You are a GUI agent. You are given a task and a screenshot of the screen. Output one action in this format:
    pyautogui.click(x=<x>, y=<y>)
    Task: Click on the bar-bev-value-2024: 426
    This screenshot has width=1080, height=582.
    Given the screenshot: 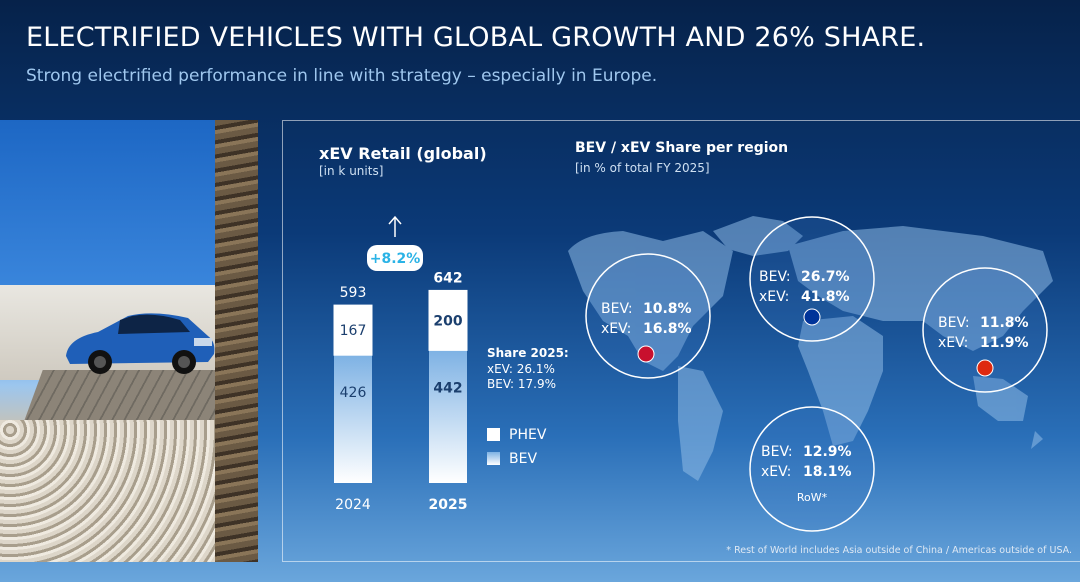 What is the action you would take?
    pyautogui.click(x=353, y=393)
    